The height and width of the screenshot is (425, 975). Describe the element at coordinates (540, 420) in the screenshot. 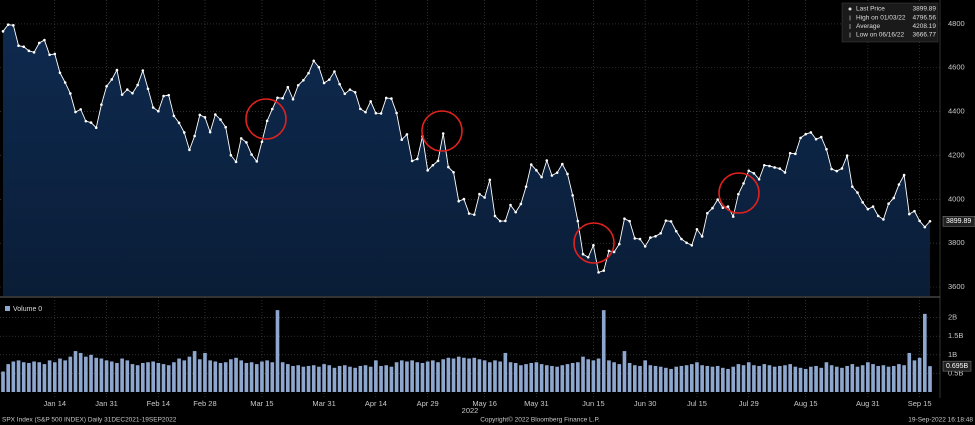

I see `footer-center: Copyright© 2022 Bloomberg Finance L.P.` at that location.